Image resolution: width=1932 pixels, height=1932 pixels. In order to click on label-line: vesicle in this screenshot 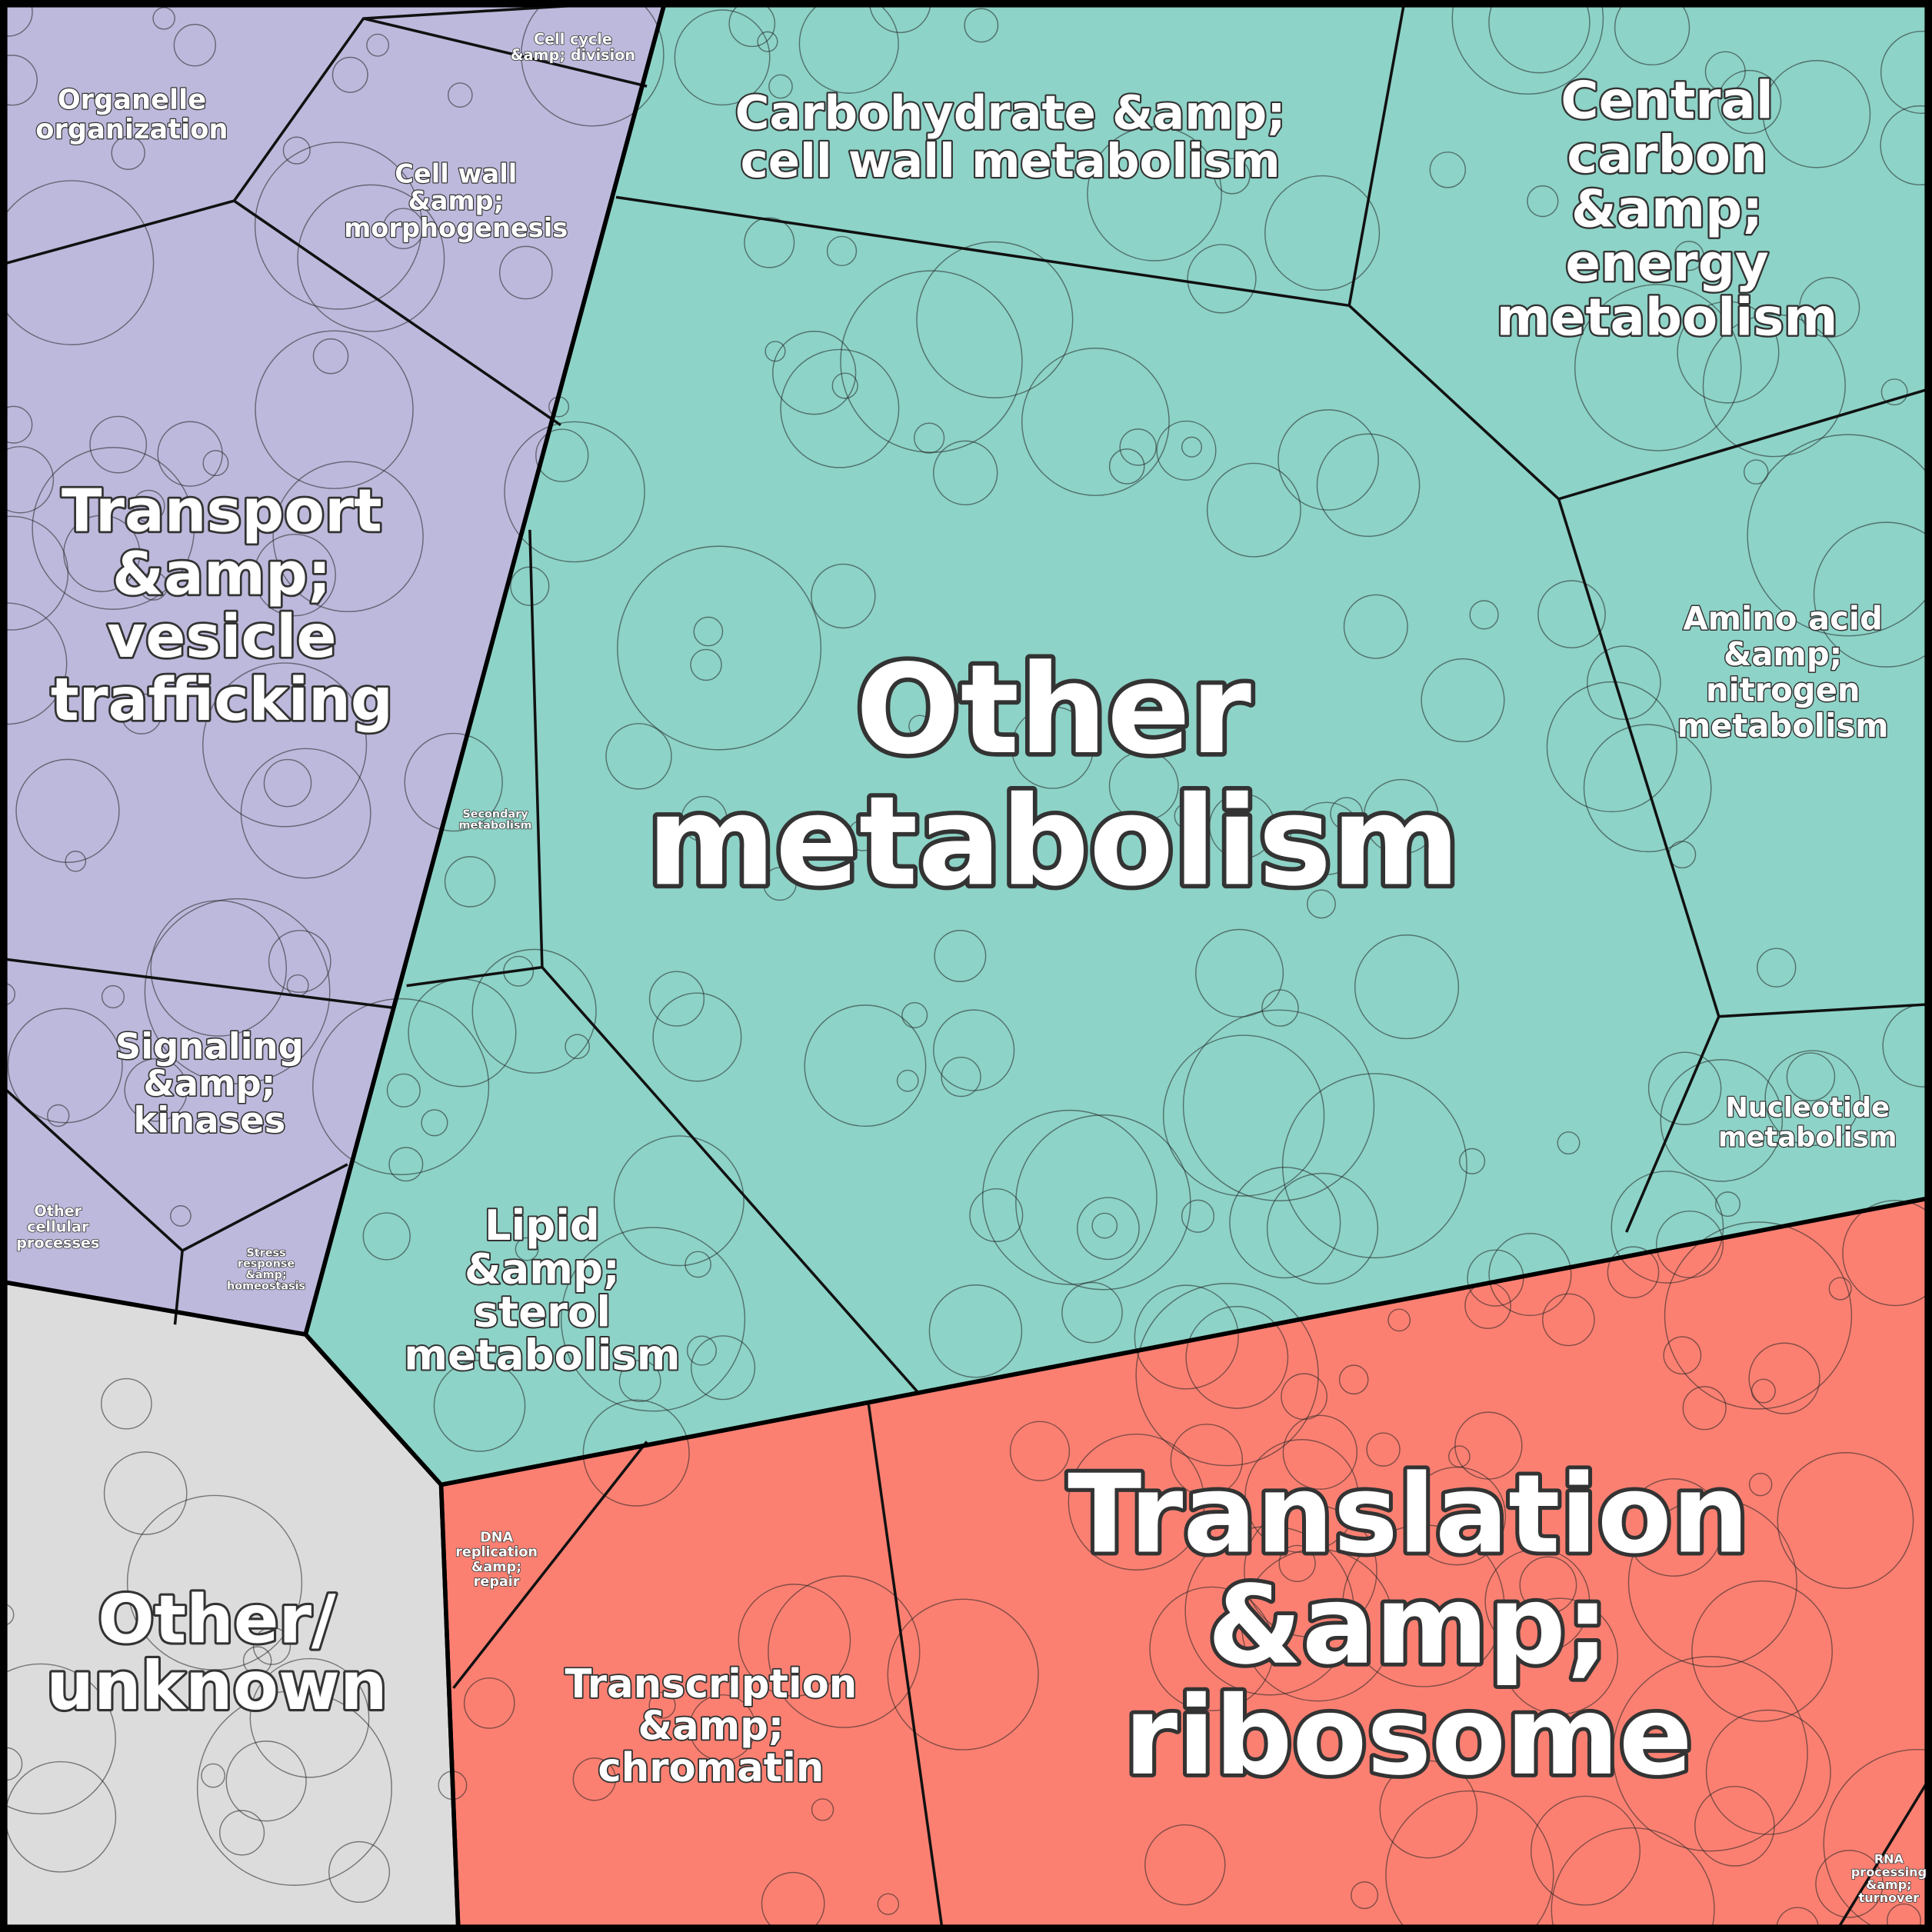, I will do `click(221, 637)`.